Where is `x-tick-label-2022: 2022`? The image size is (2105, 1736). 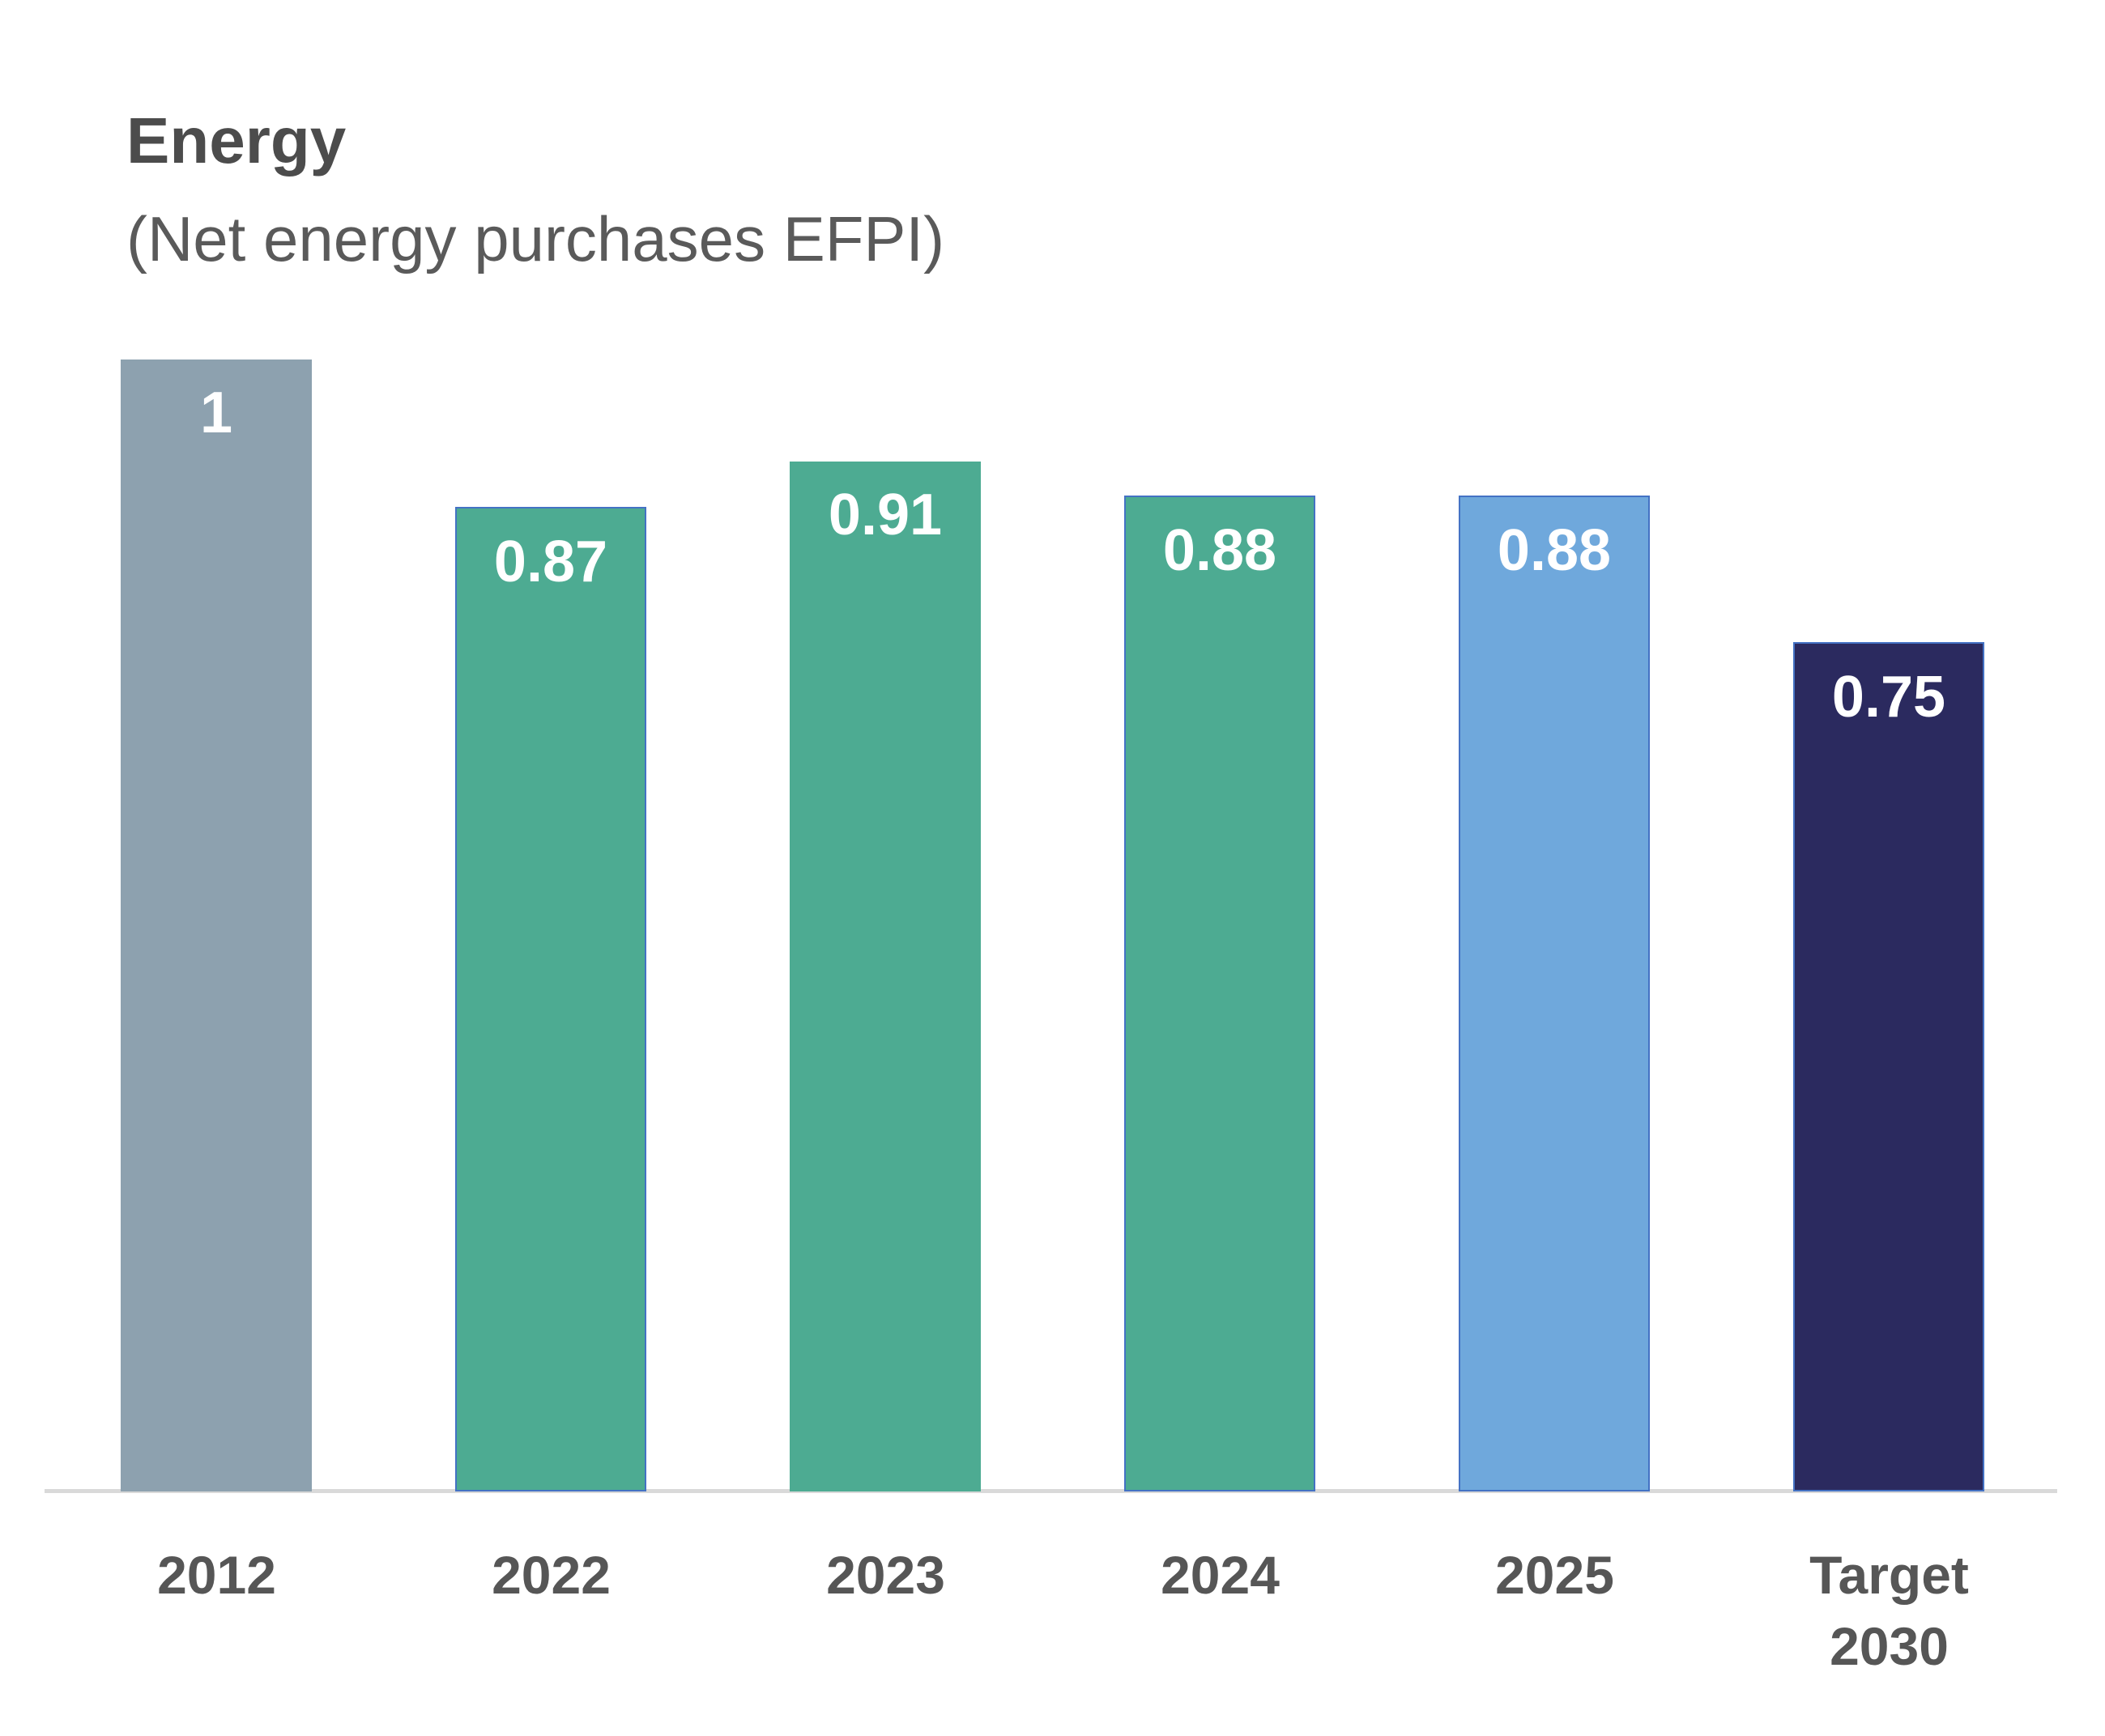 x-tick-label-2022: 2022 is located at coordinates (551, 1575).